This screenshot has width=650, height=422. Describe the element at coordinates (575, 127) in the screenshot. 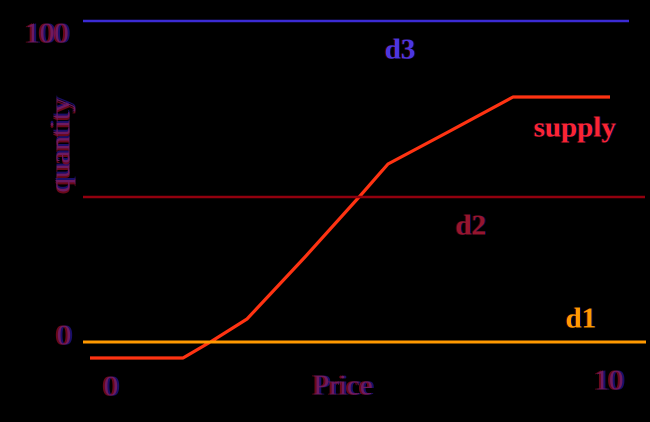

I see `series-label-supply: supply` at that location.